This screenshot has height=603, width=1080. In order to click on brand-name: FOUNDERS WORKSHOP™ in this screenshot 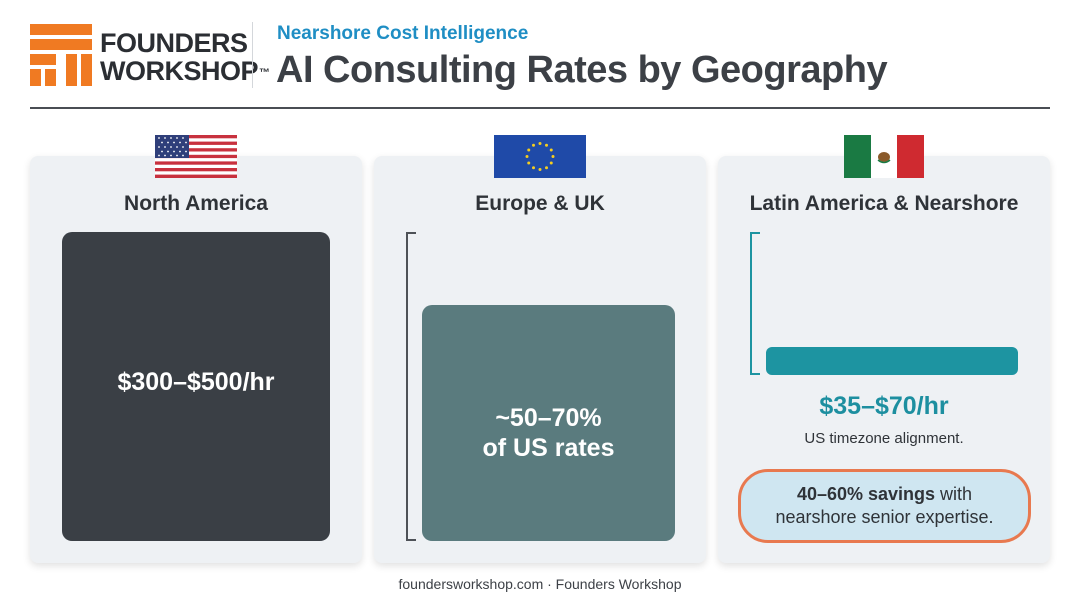, I will do `click(185, 57)`.